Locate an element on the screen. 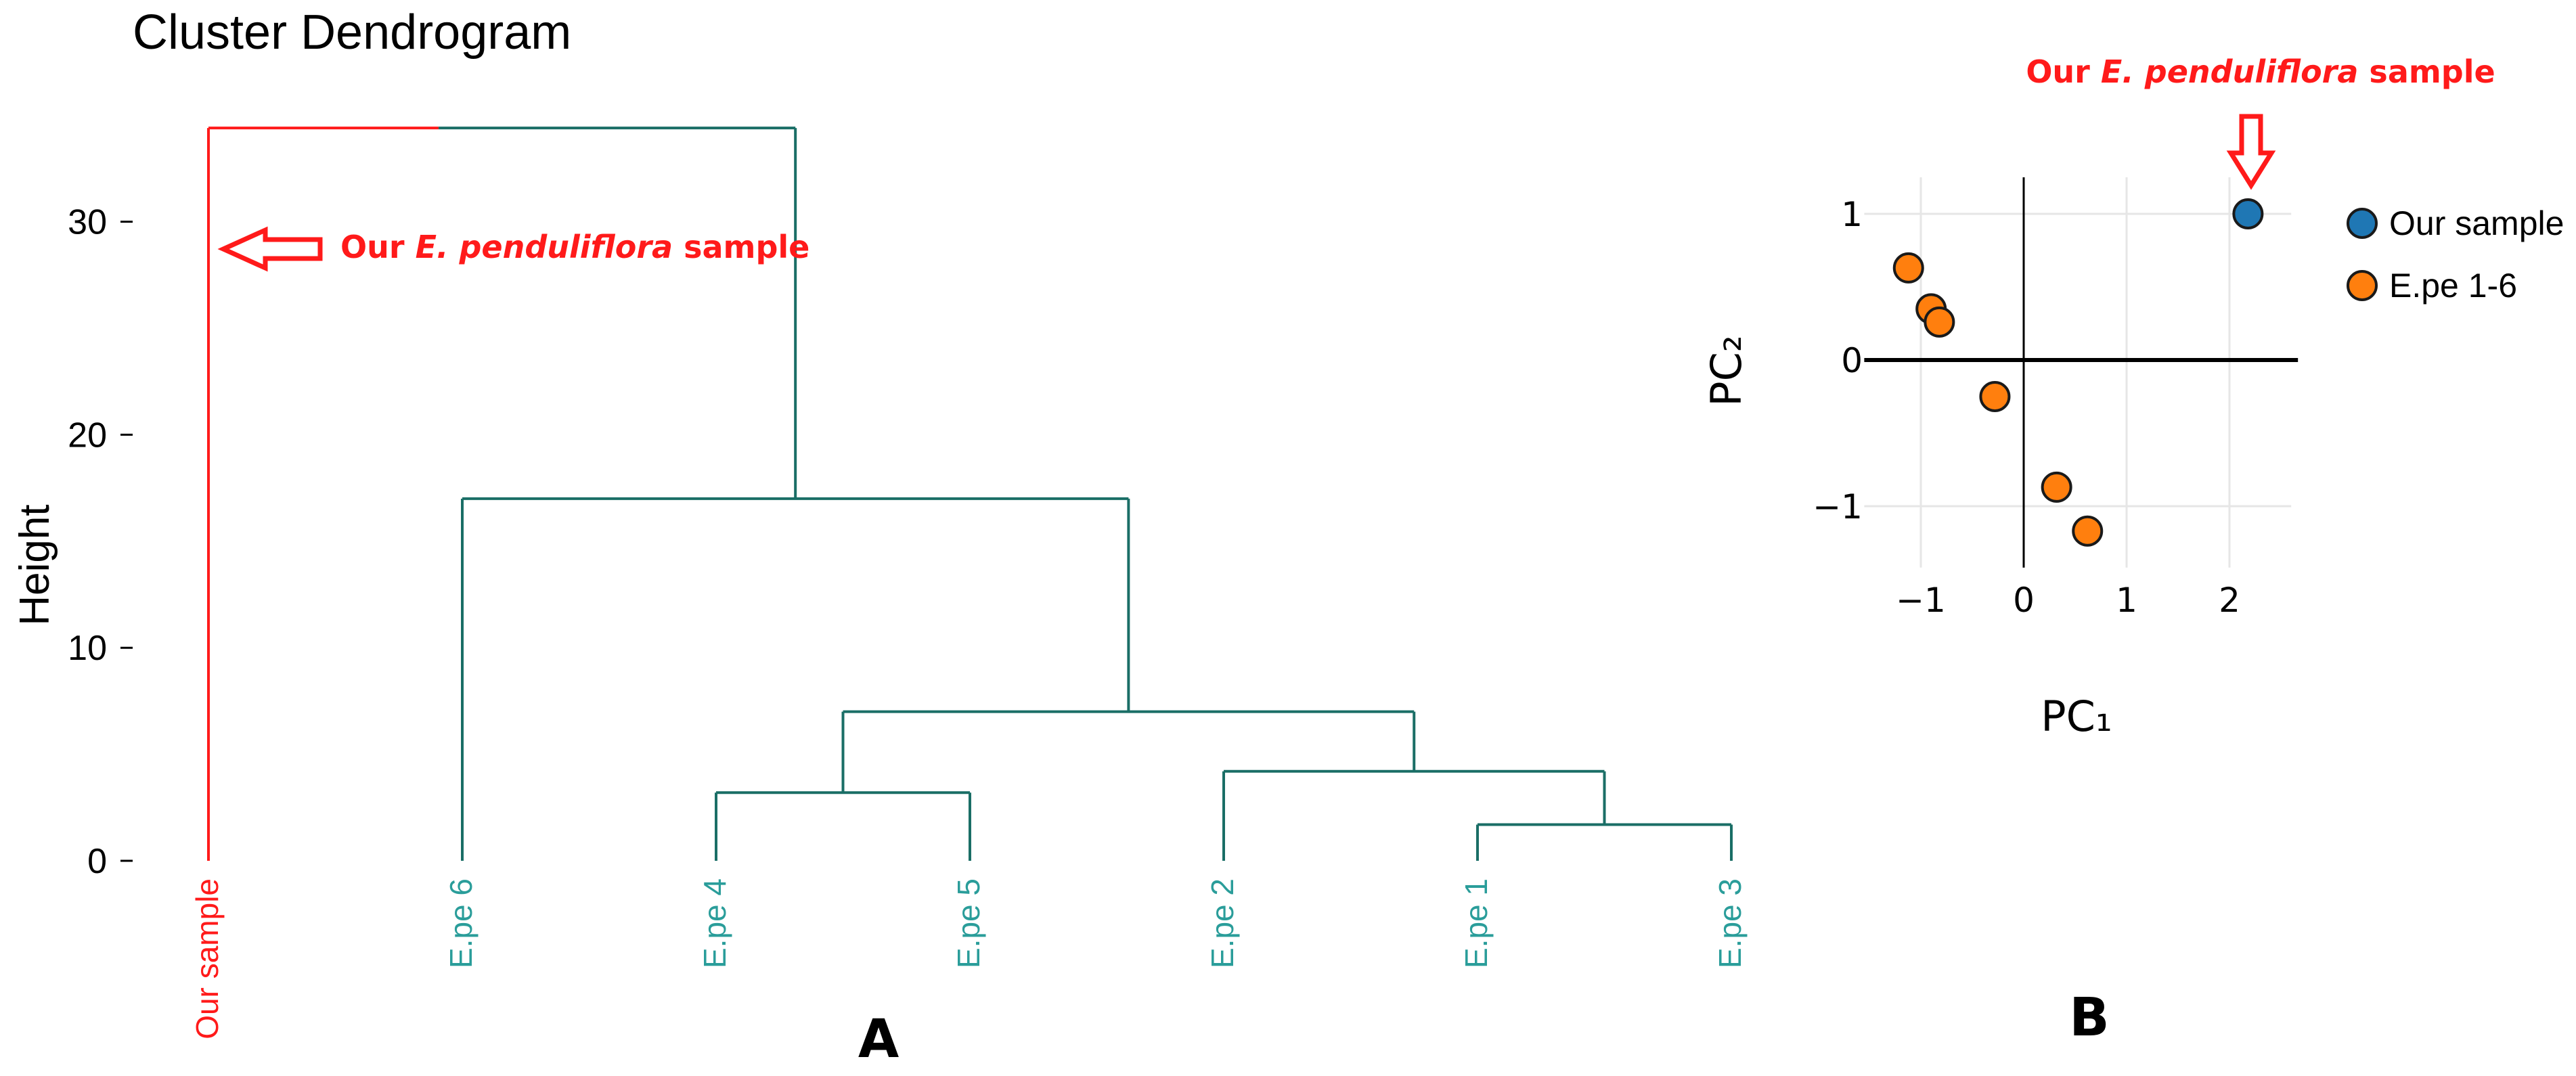  pca-annotation-text: Our E. penduliflora sample is located at coordinates (2260, 71).